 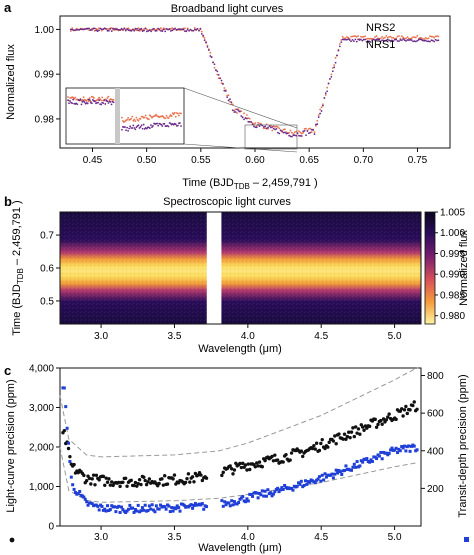 I want to click on x-tick-label: 0.55, so click(x=201, y=160).